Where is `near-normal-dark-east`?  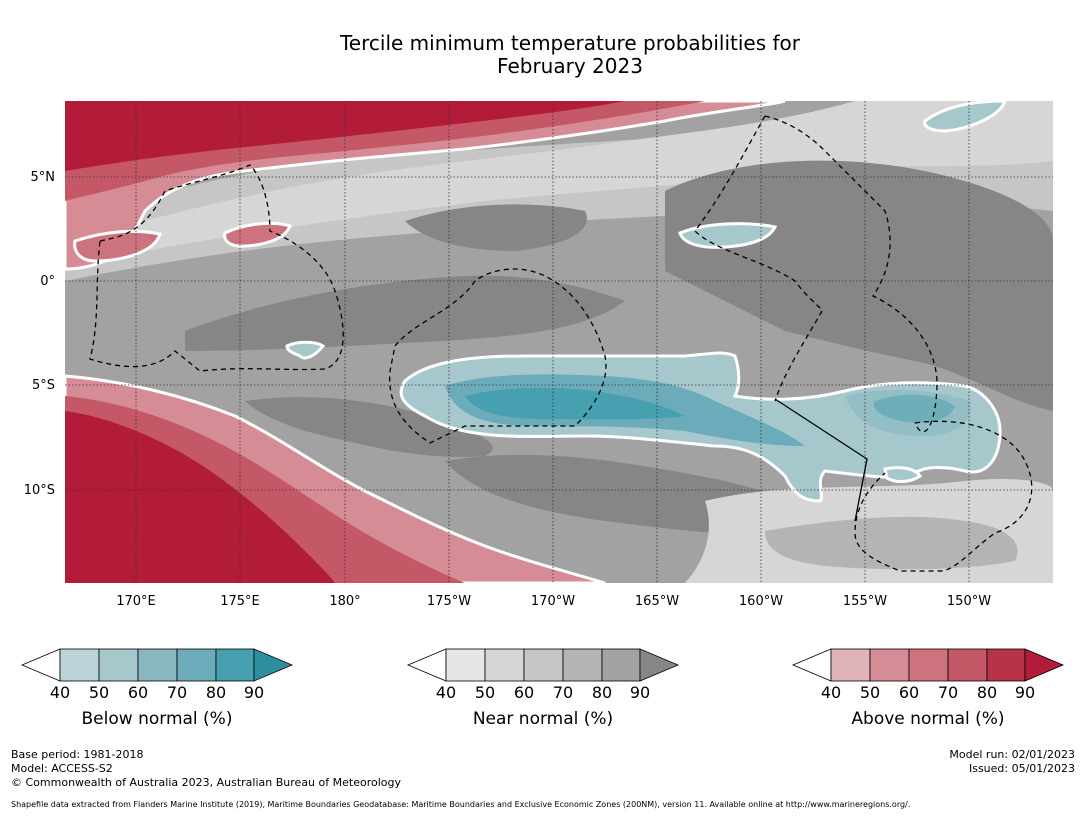 near-normal-dark-east is located at coordinates (859, 285).